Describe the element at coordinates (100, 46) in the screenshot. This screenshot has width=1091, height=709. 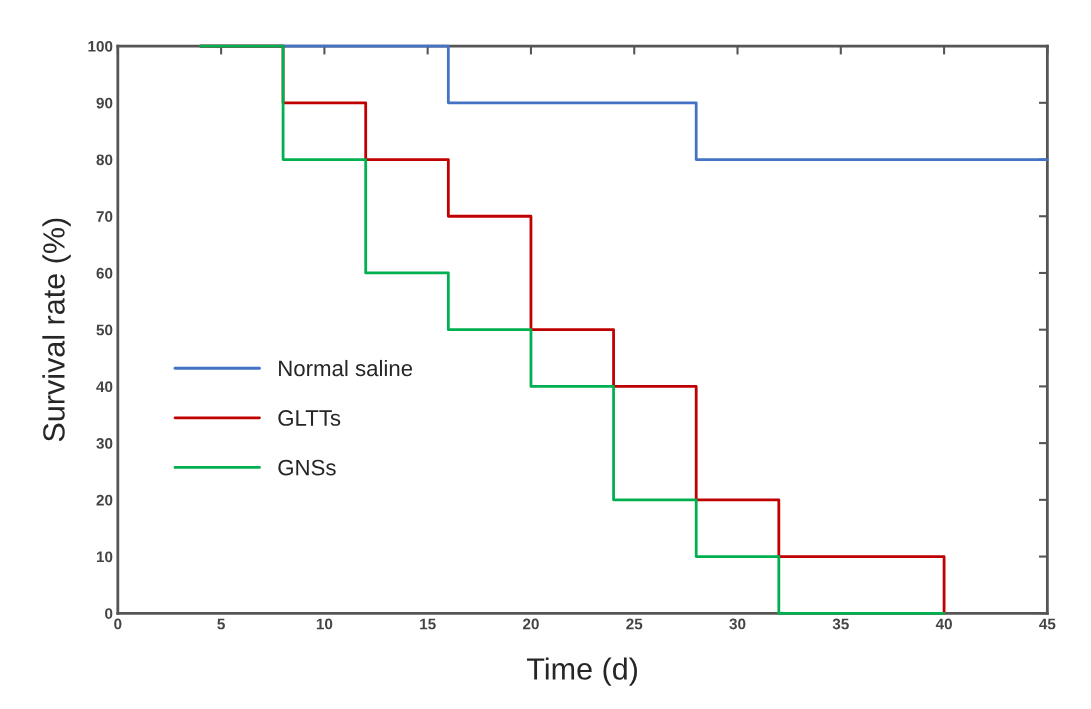
I see `y-tick-label: 100` at that location.